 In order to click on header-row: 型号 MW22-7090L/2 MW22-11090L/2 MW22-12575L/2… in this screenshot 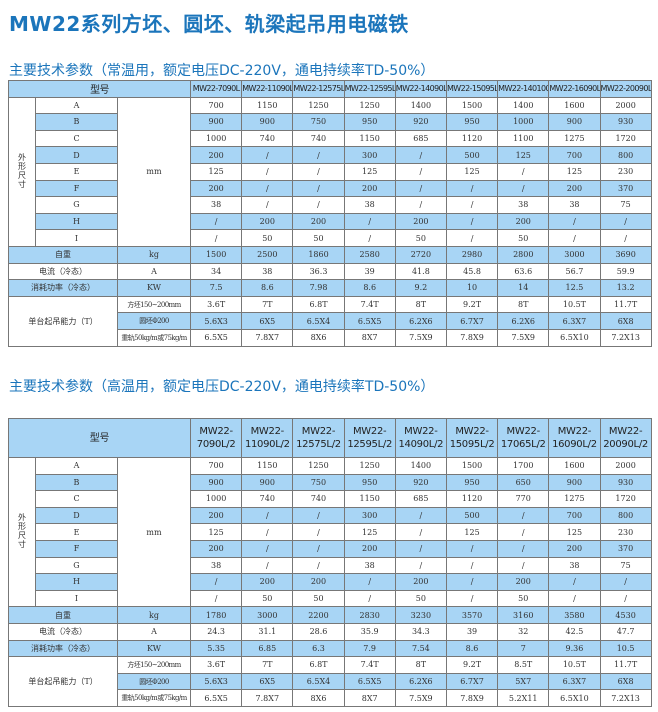, I will do `click(329, 438)`.